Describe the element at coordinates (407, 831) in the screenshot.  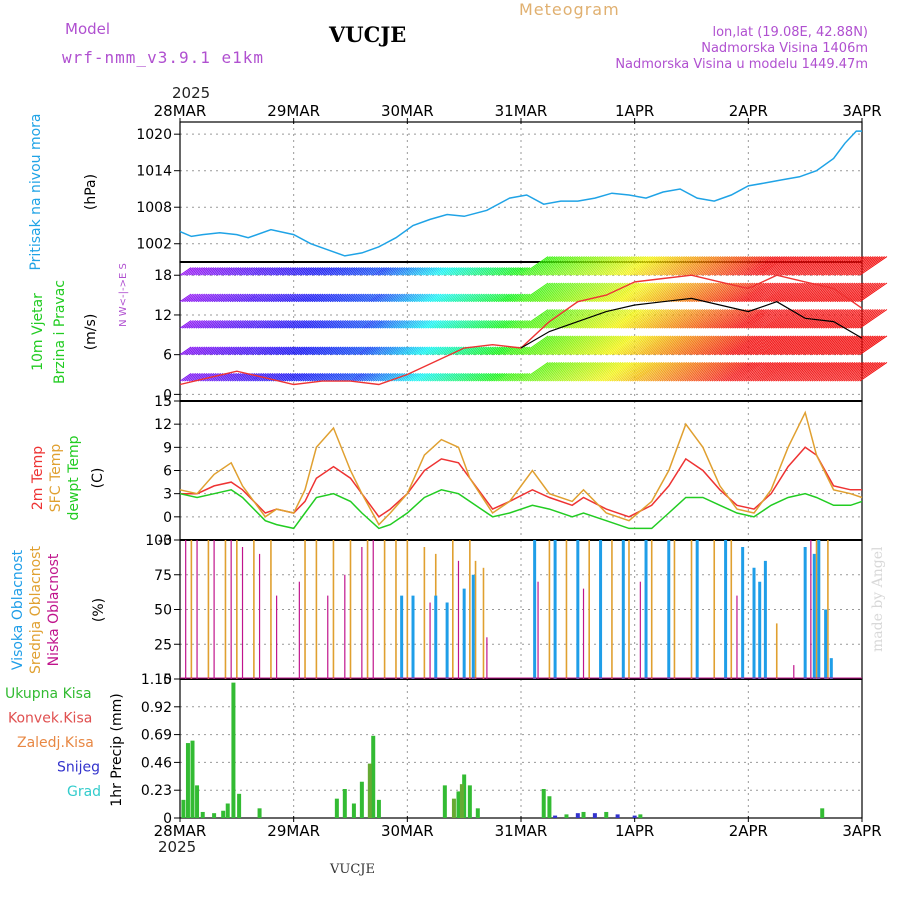
I see `x-tick-label-bottom: 30MAR` at that location.